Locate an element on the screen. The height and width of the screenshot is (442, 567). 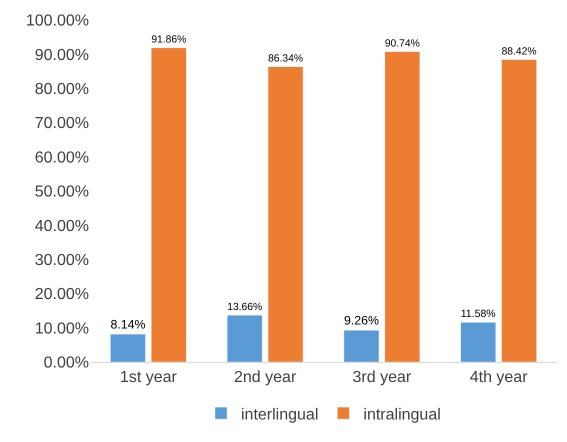
y-tick-label: 70.00% is located at coordinates (61, 123).